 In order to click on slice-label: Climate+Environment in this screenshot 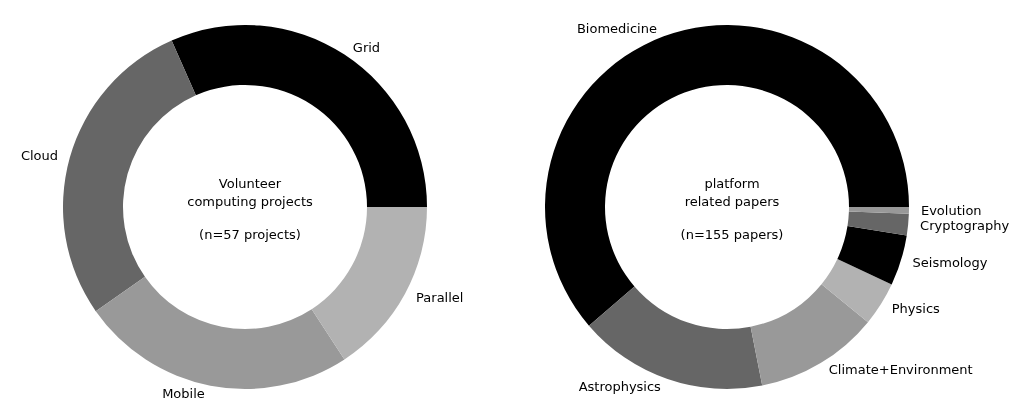, I will do `click(900, 370)`.